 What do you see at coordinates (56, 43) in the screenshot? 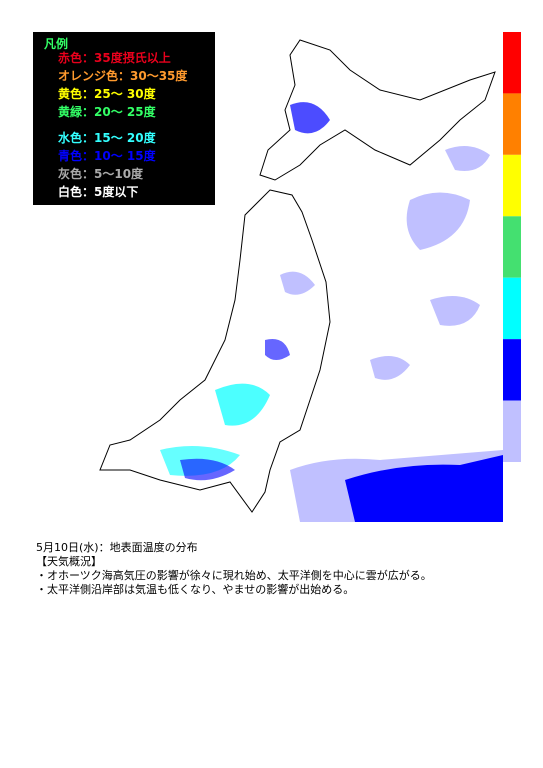
I see `legend-title: 凡例` at bounding box center [56, 43].